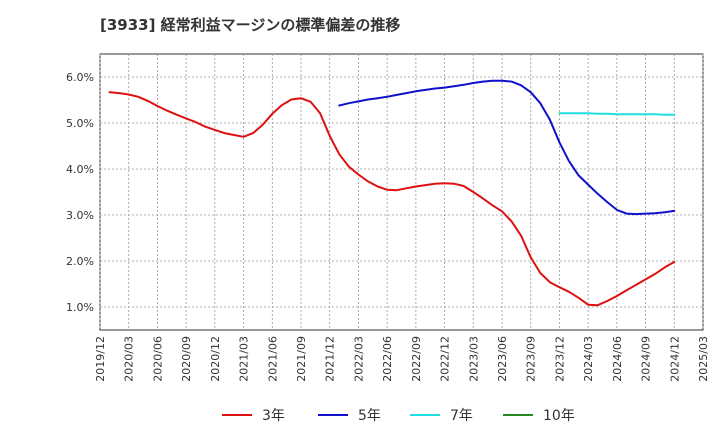 The image size is (720, 440). I want to click on x-tick-label: 2022/09, so click(416, 359).